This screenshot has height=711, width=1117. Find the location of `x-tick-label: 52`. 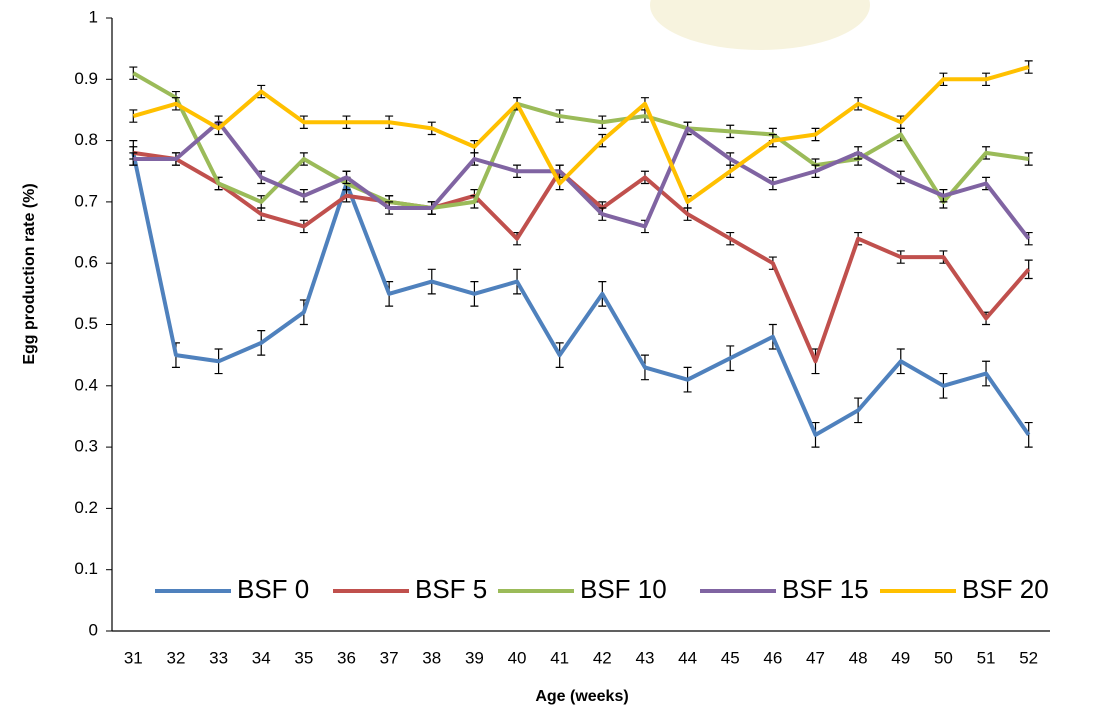

x-tick-label: 52 is located at coordinates (1028, 657).